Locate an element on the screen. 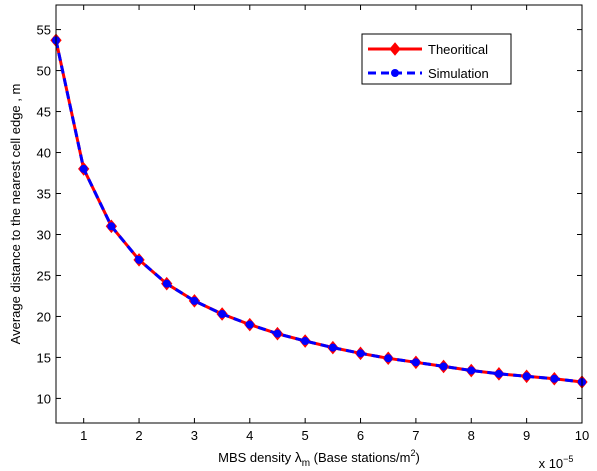  y-tick-label: 40 is located at coordinates (44, 153).